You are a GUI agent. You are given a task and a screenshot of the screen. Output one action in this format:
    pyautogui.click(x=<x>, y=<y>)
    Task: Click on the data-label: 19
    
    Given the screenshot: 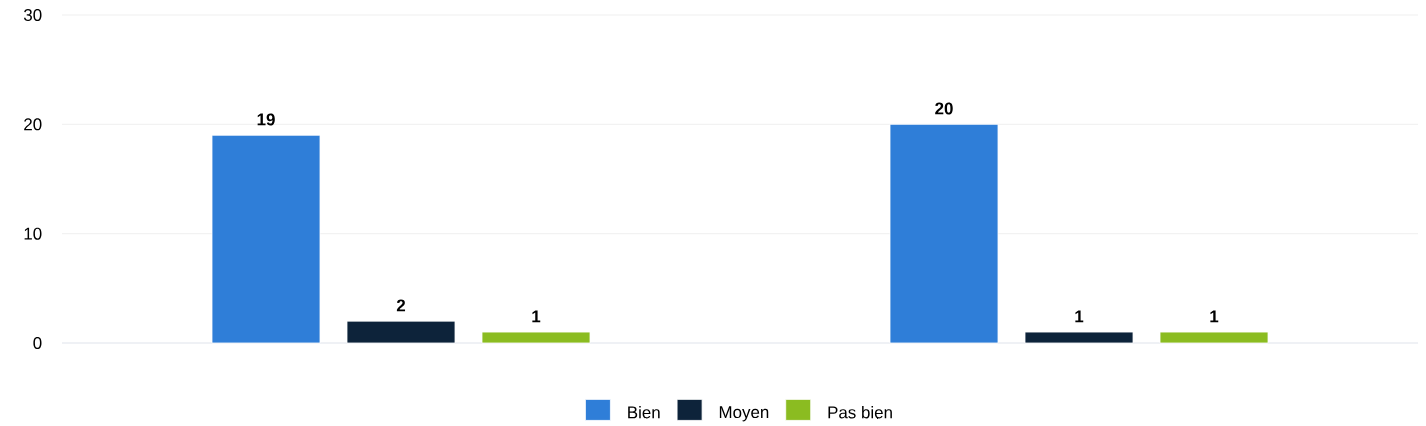 What is the action you would take?
    pyautogui.click(x=266, y=119)
    